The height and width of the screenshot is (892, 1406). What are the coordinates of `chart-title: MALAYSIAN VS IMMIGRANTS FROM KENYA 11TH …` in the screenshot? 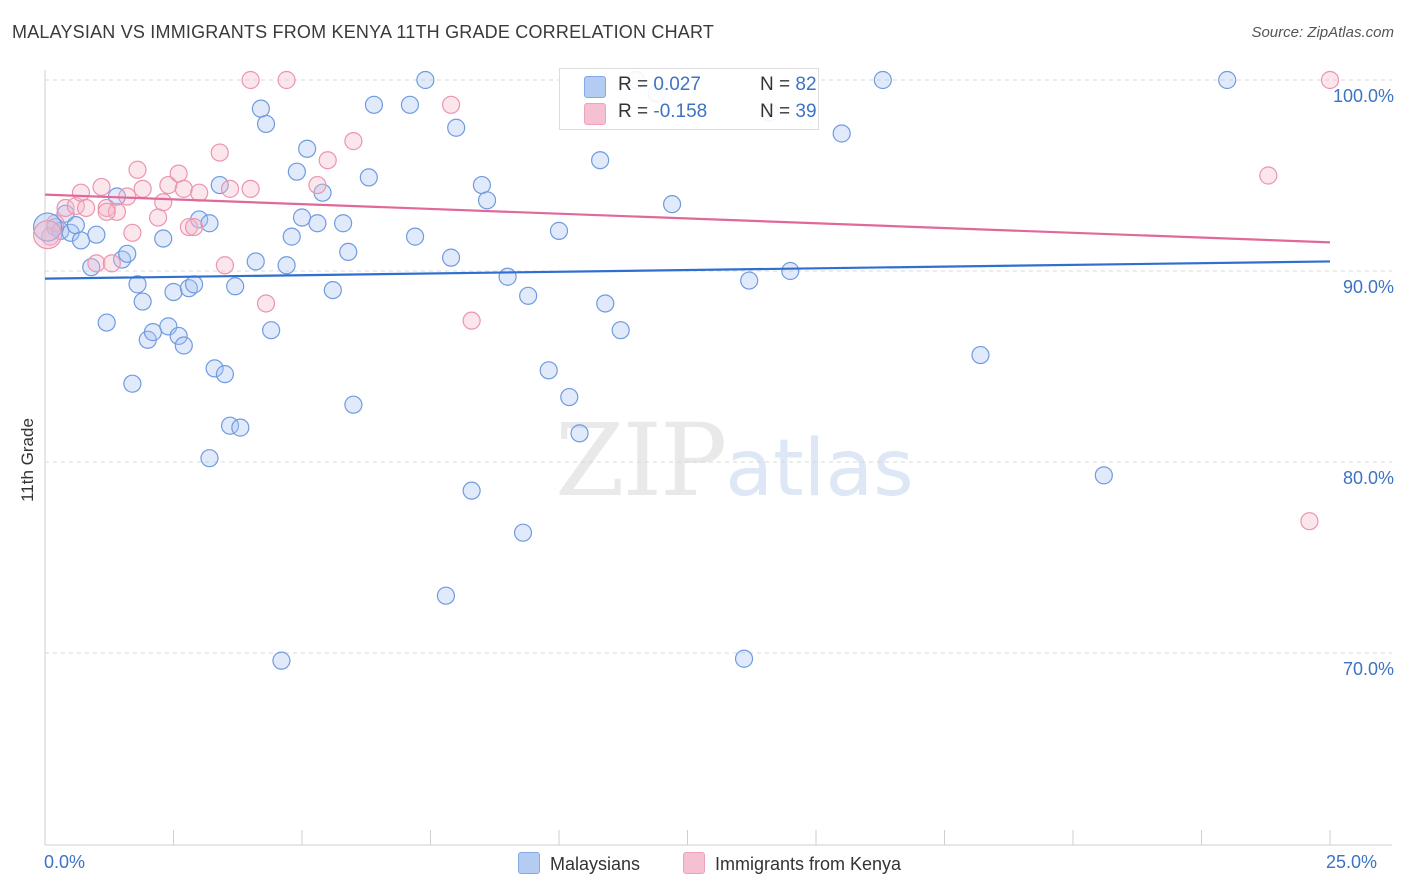 It's located at (363, 32).